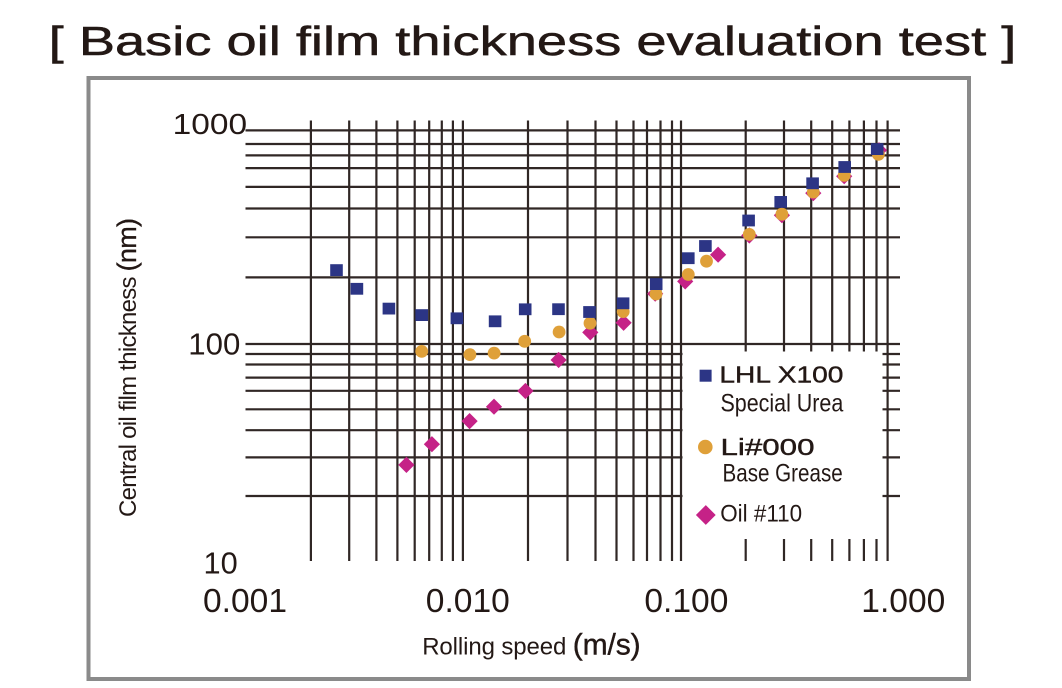  What do you see at coordinates (210, 125) in the screenshot?
I see `svg-text: 1000` at bounding box center [210, 125].